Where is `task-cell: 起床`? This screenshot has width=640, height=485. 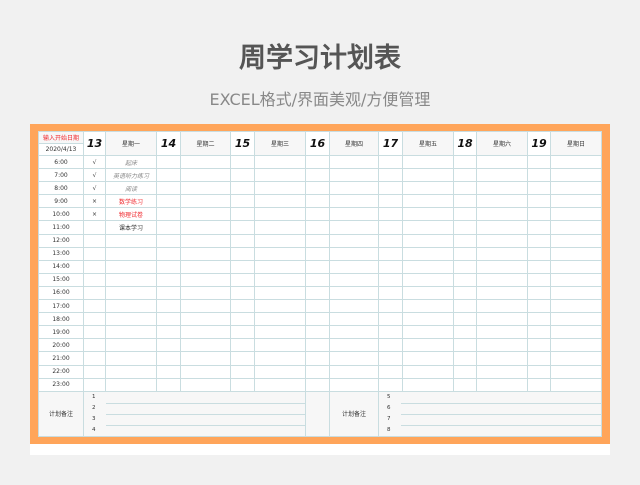
task-cell: 起床 is located at coordinates (131, 162).